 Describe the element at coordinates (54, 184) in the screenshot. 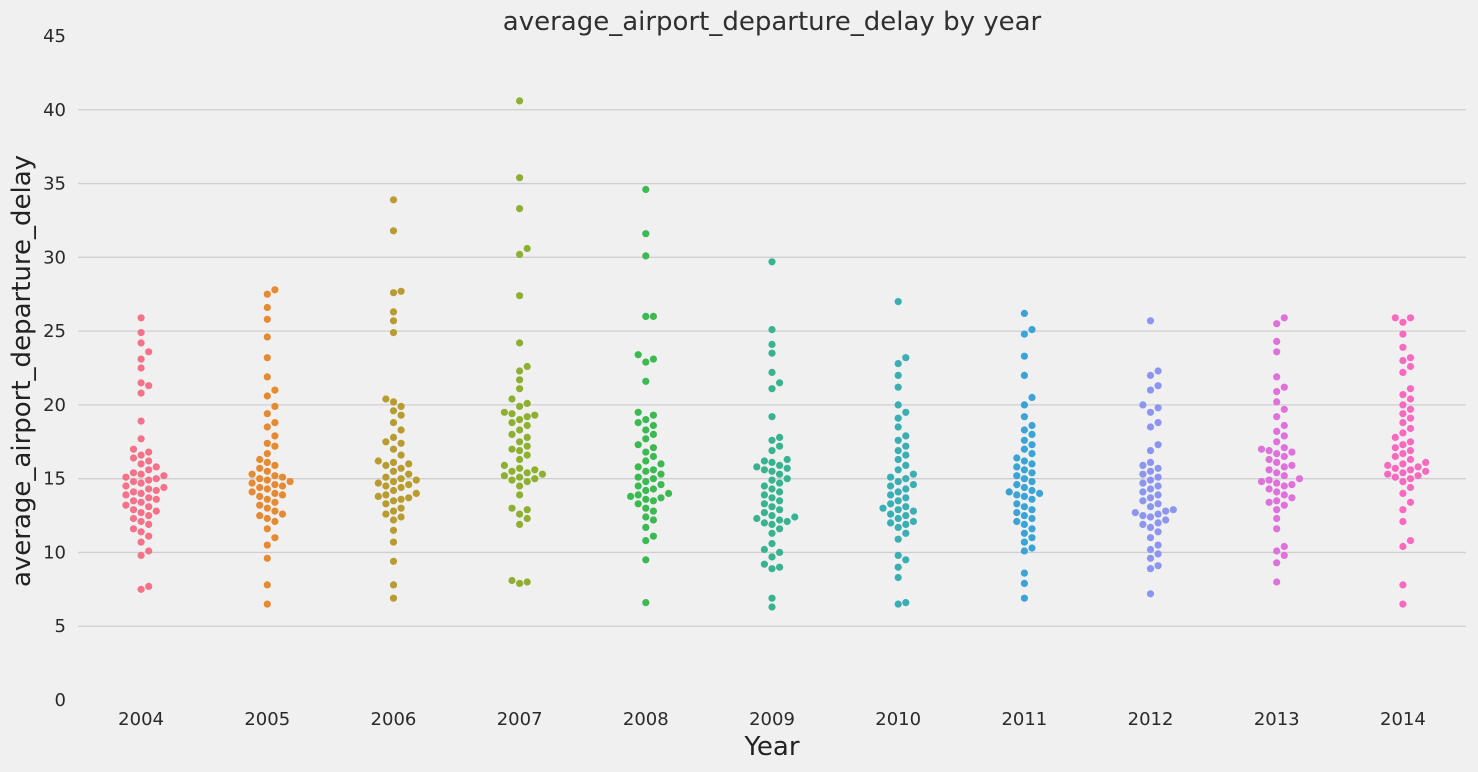

I see `y-tick-label: 35` at that location.